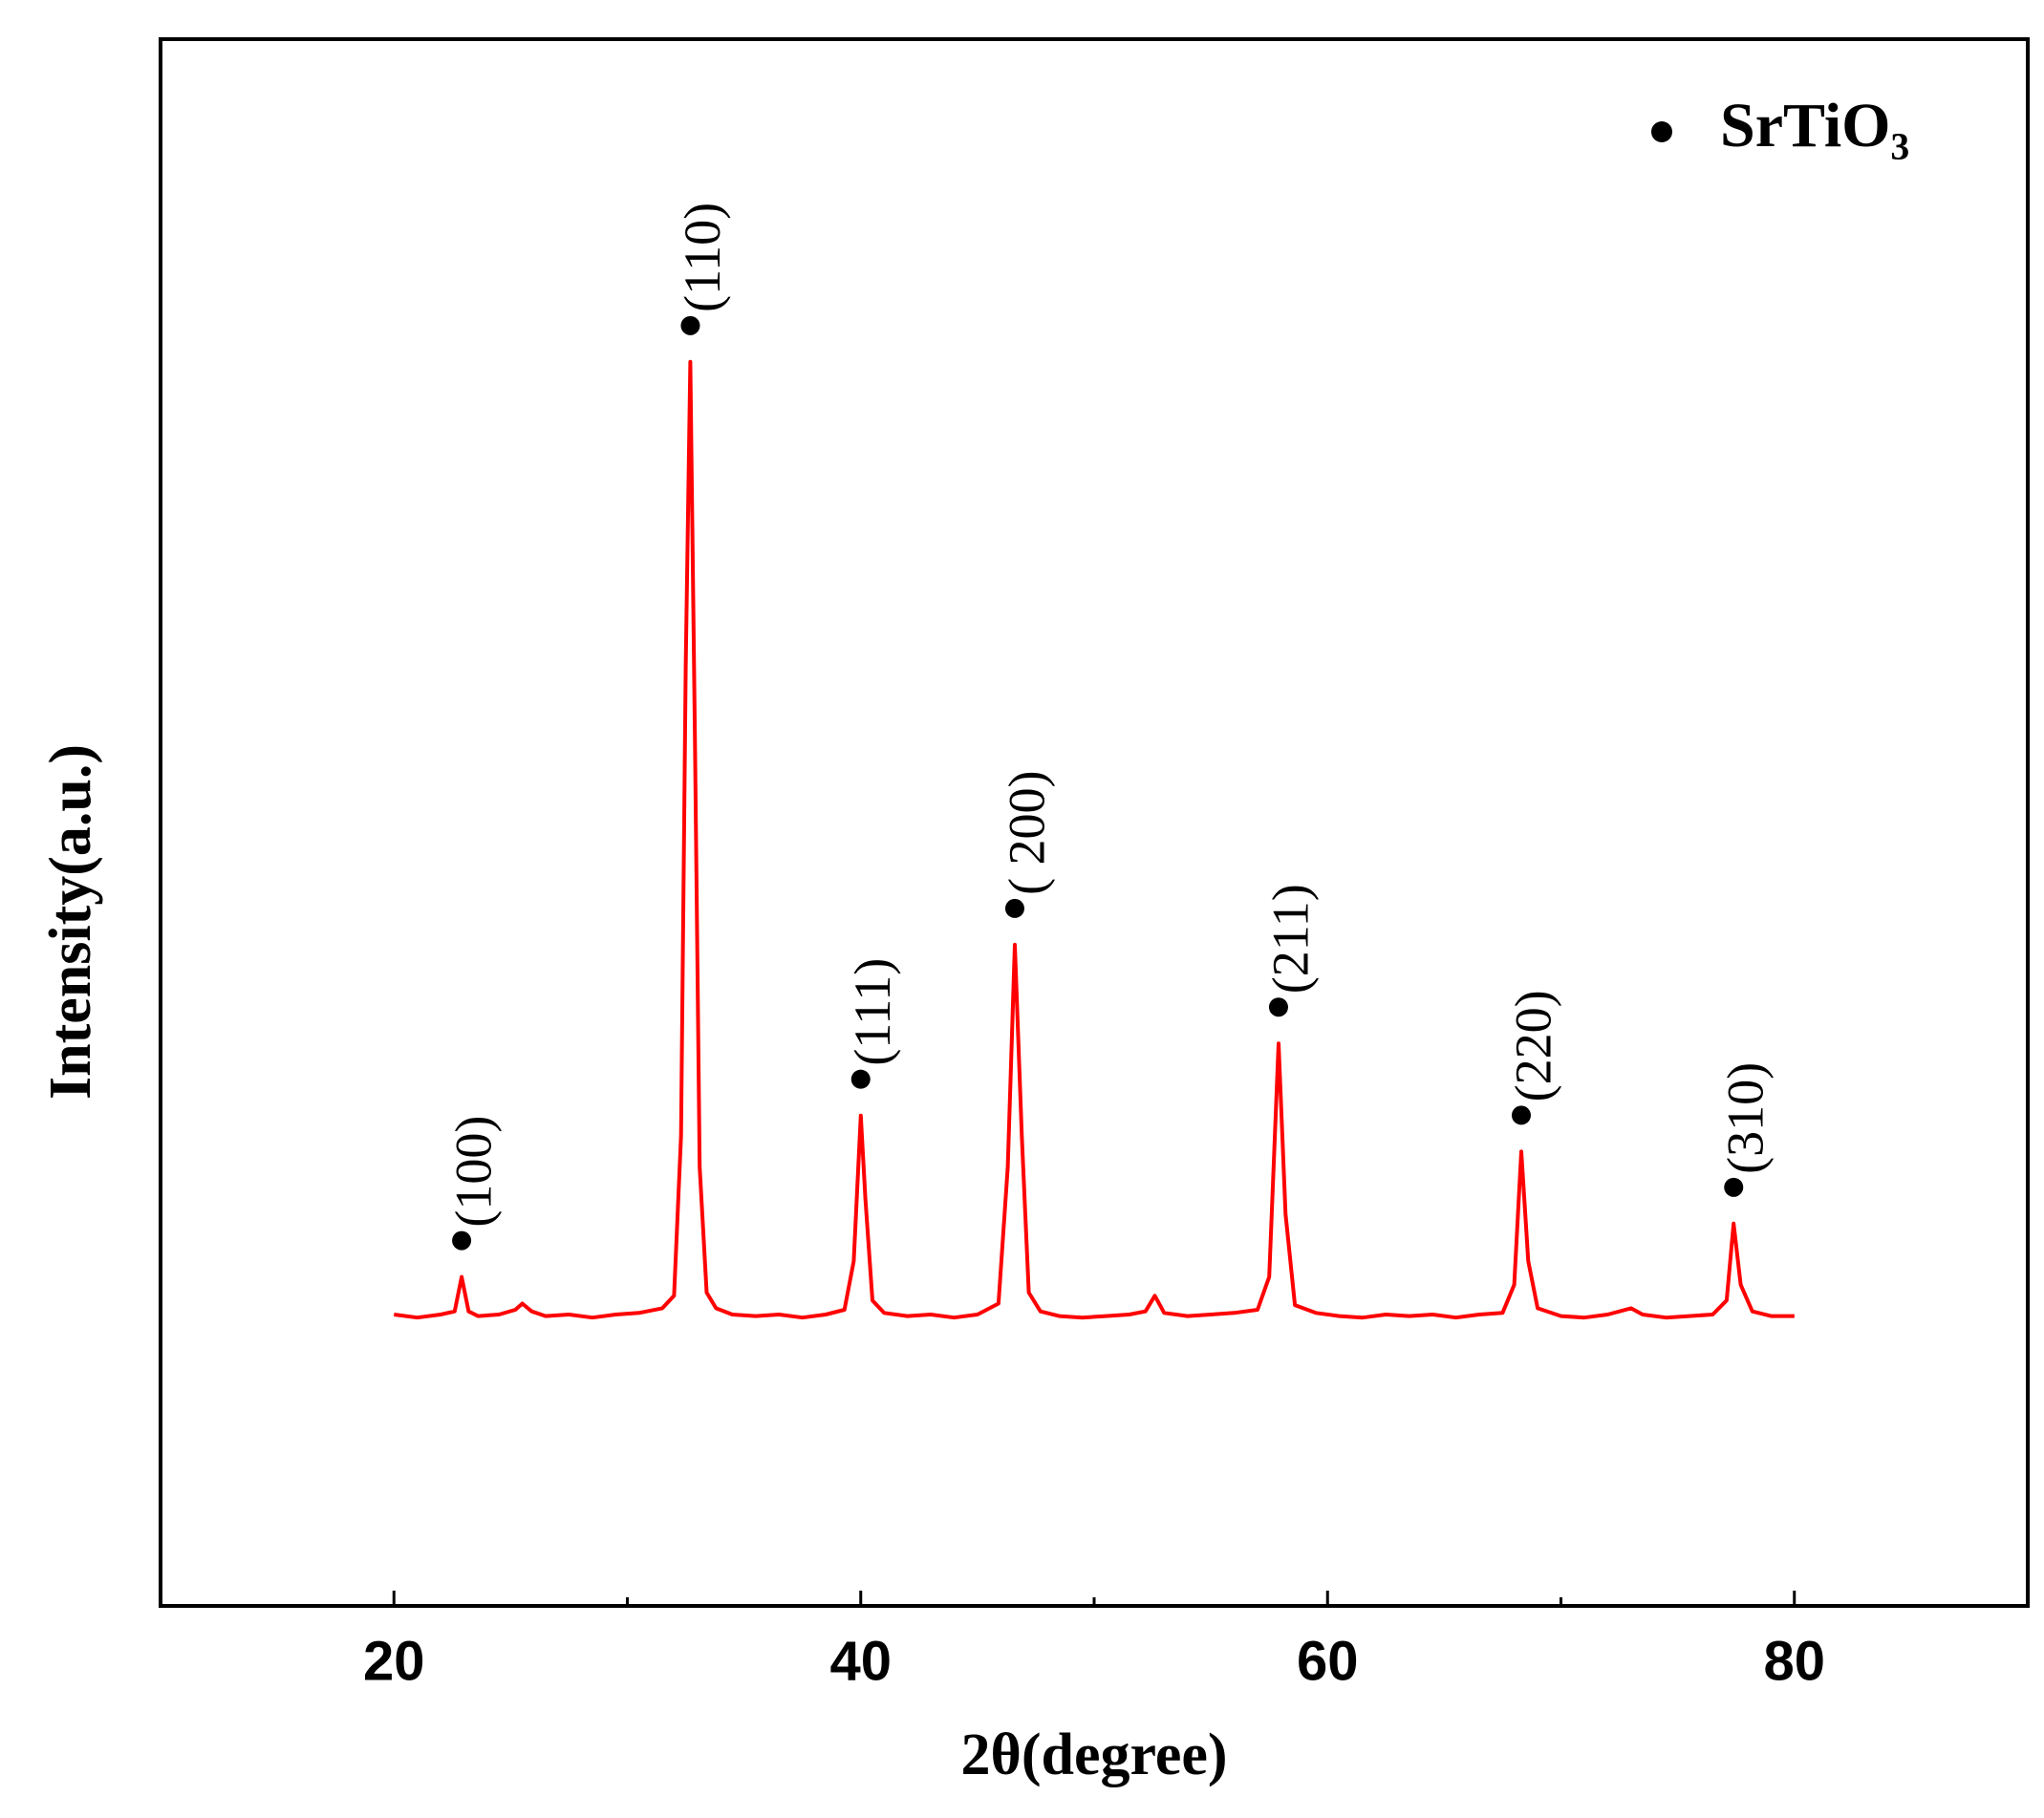 The image size is (2044, 1818). Describe the element at coordinates (473, 1172) in the screenshot. I see `annotation-label: (100)` at that location.